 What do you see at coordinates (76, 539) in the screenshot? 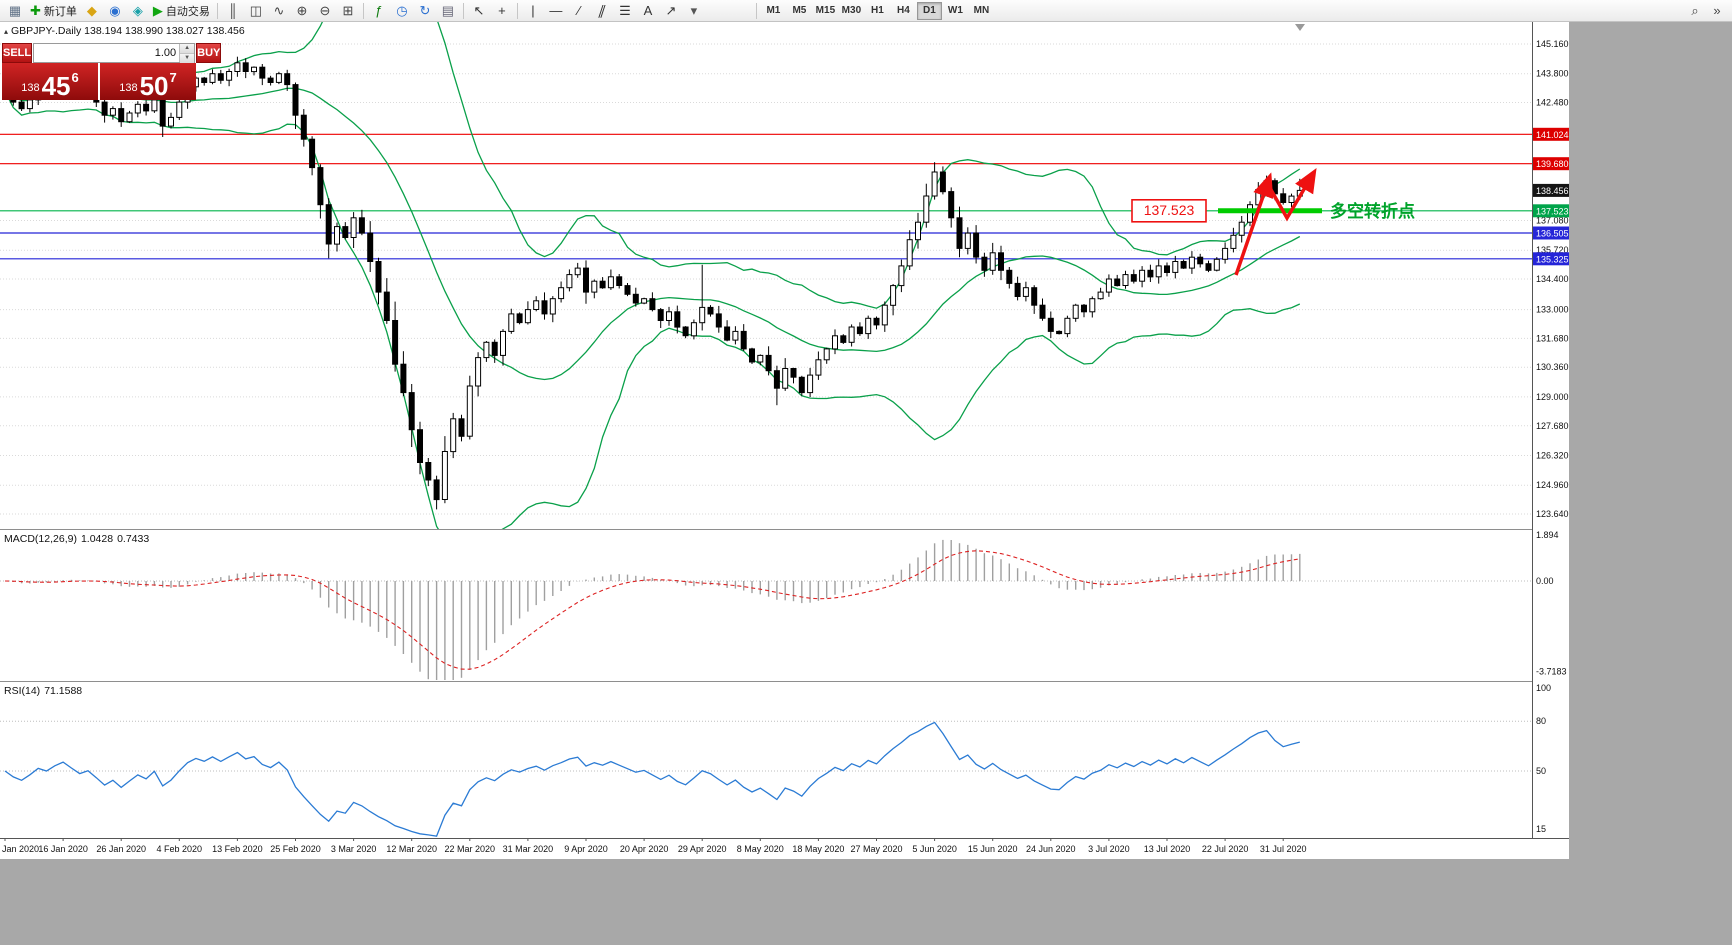
I see `macd-label: MACD(12,26,9) 1.0428 0.7433` at bounding box center [76, 539].